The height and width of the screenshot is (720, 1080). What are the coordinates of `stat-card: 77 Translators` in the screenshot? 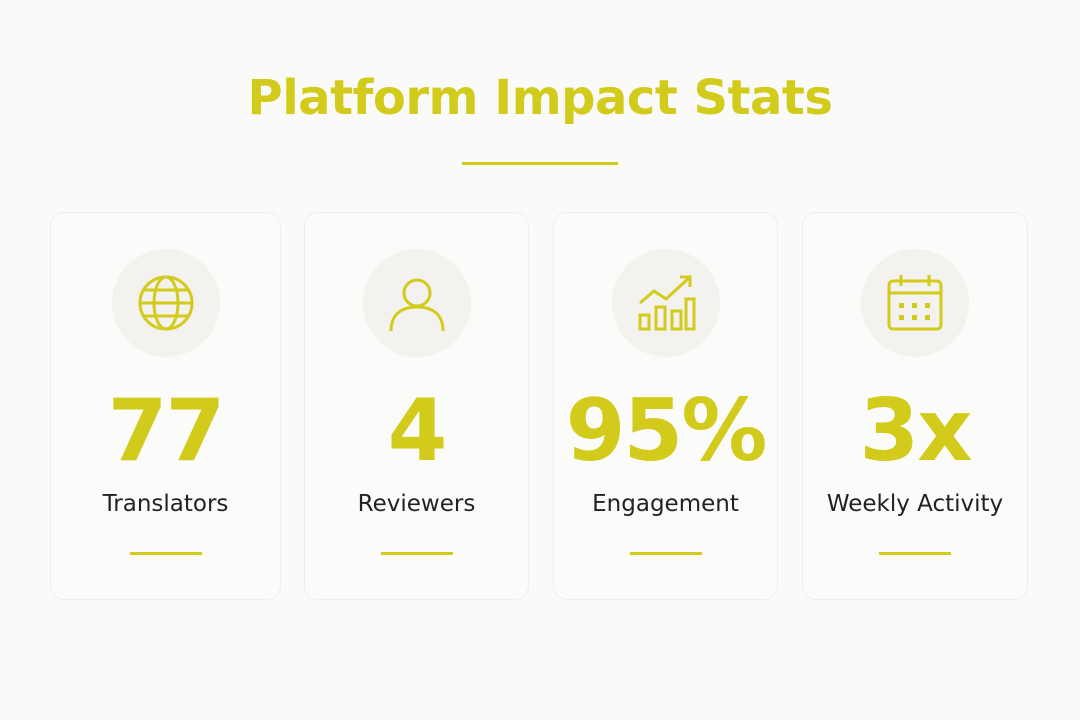 It's located at (165, 406).